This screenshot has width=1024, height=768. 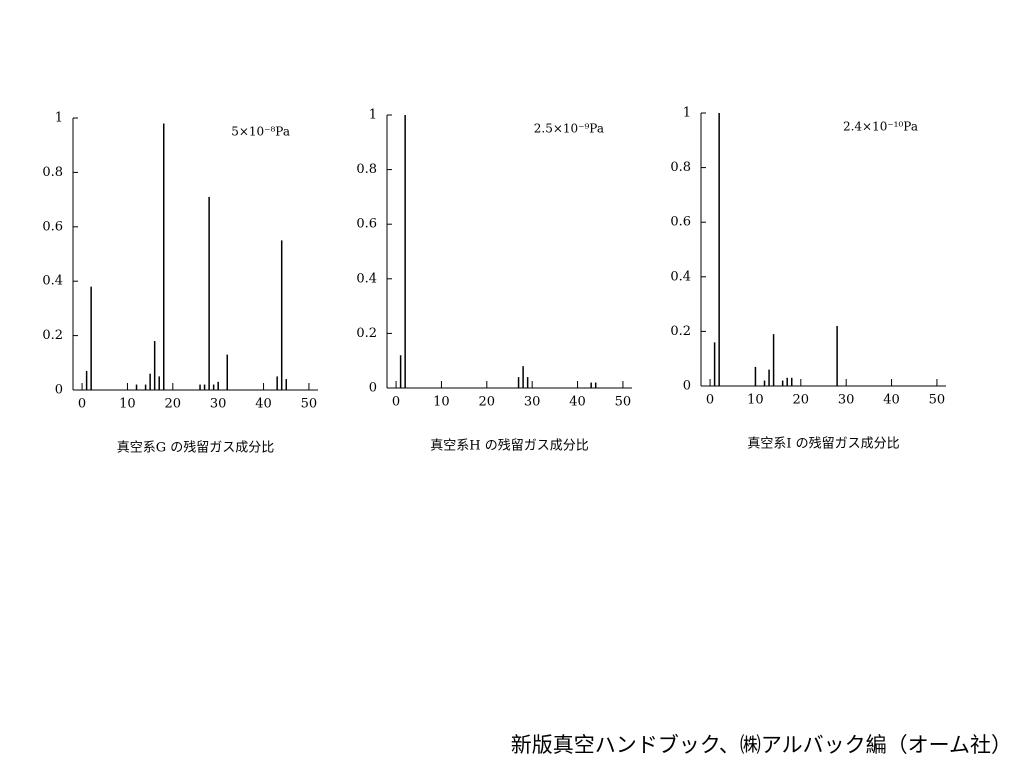 What do you see at coordinates (509, 446) in the screenshot?
I see `chart-title: 真空系H の残留ガス成分比` at bounding box center [509, 446].